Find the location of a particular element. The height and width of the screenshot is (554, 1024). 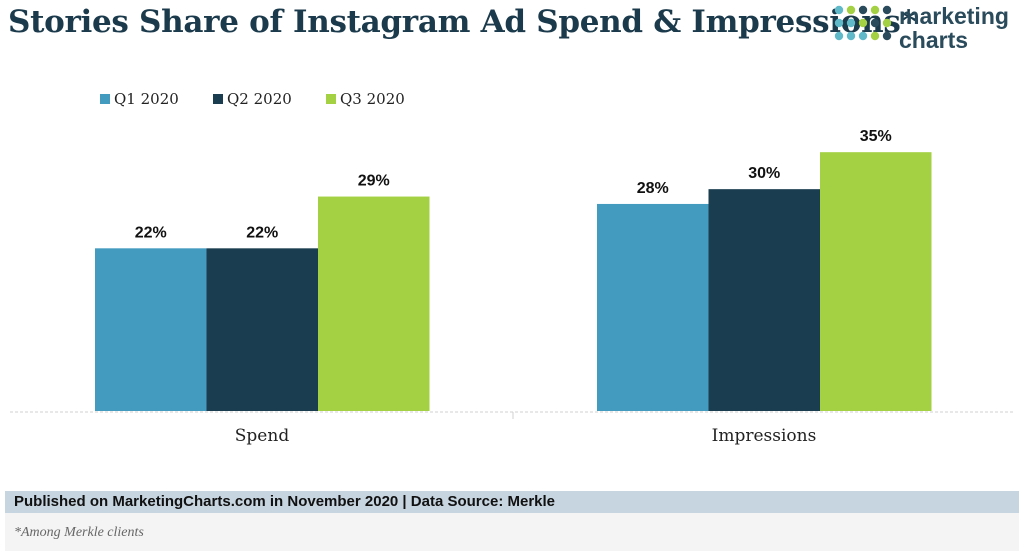

bar-q1-2020-impressions is located at coordinates (653, 307).